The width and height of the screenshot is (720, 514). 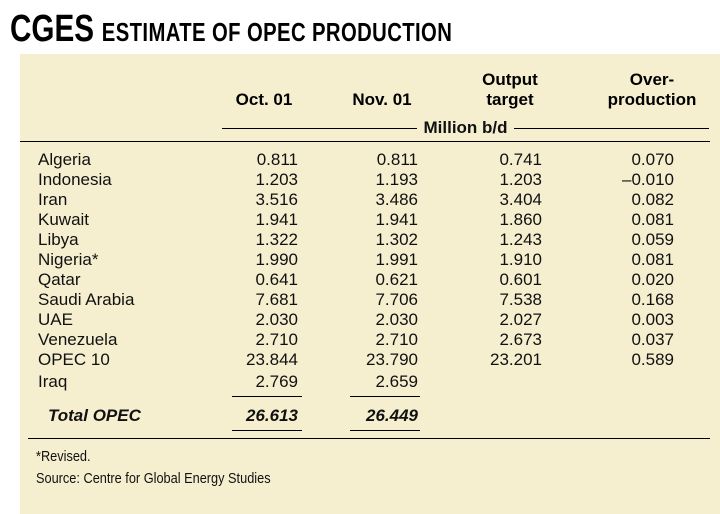 What do you see at coordinates (74, 359) in the screenshot?
I see `country-name: OPEC 10` at bounding box center [74, 359].